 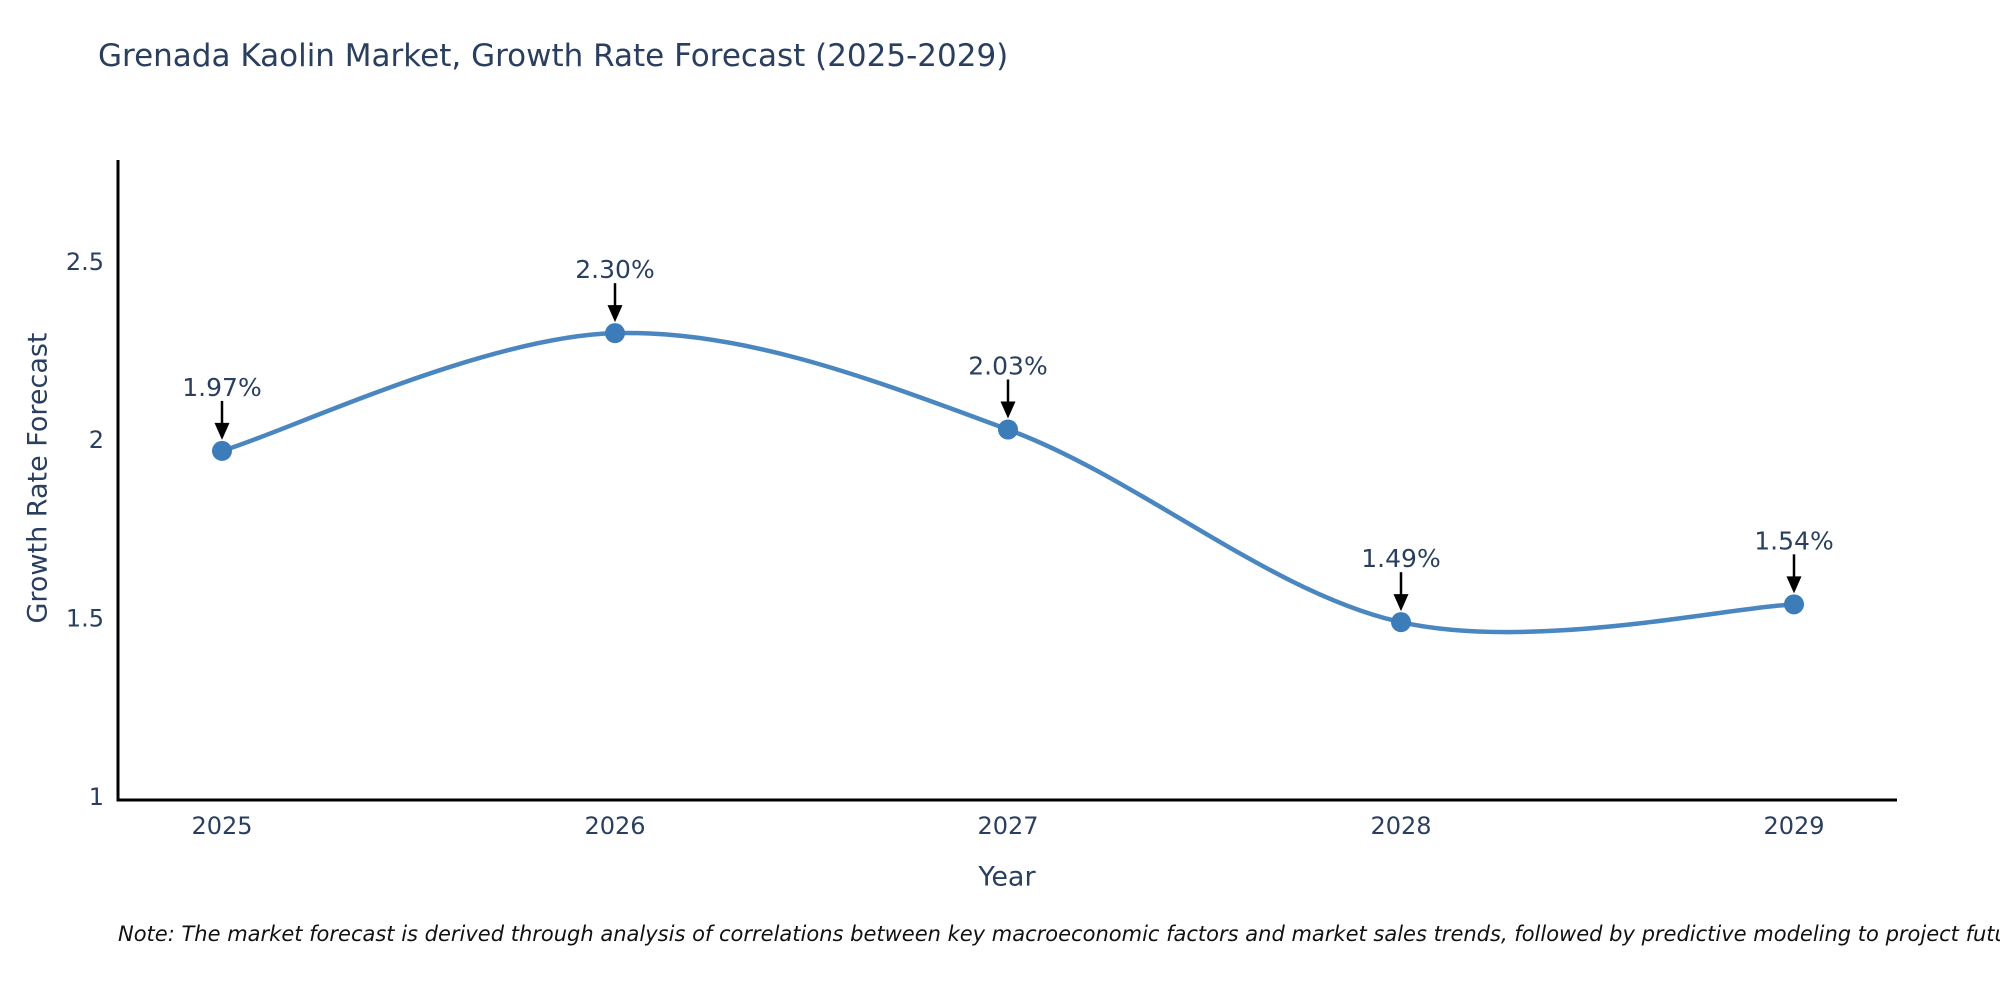 What do you see at coordinates (1793, 826) in the screenshot?
I see `x-tick-label: 2029` at bounding box center [1793, 826].